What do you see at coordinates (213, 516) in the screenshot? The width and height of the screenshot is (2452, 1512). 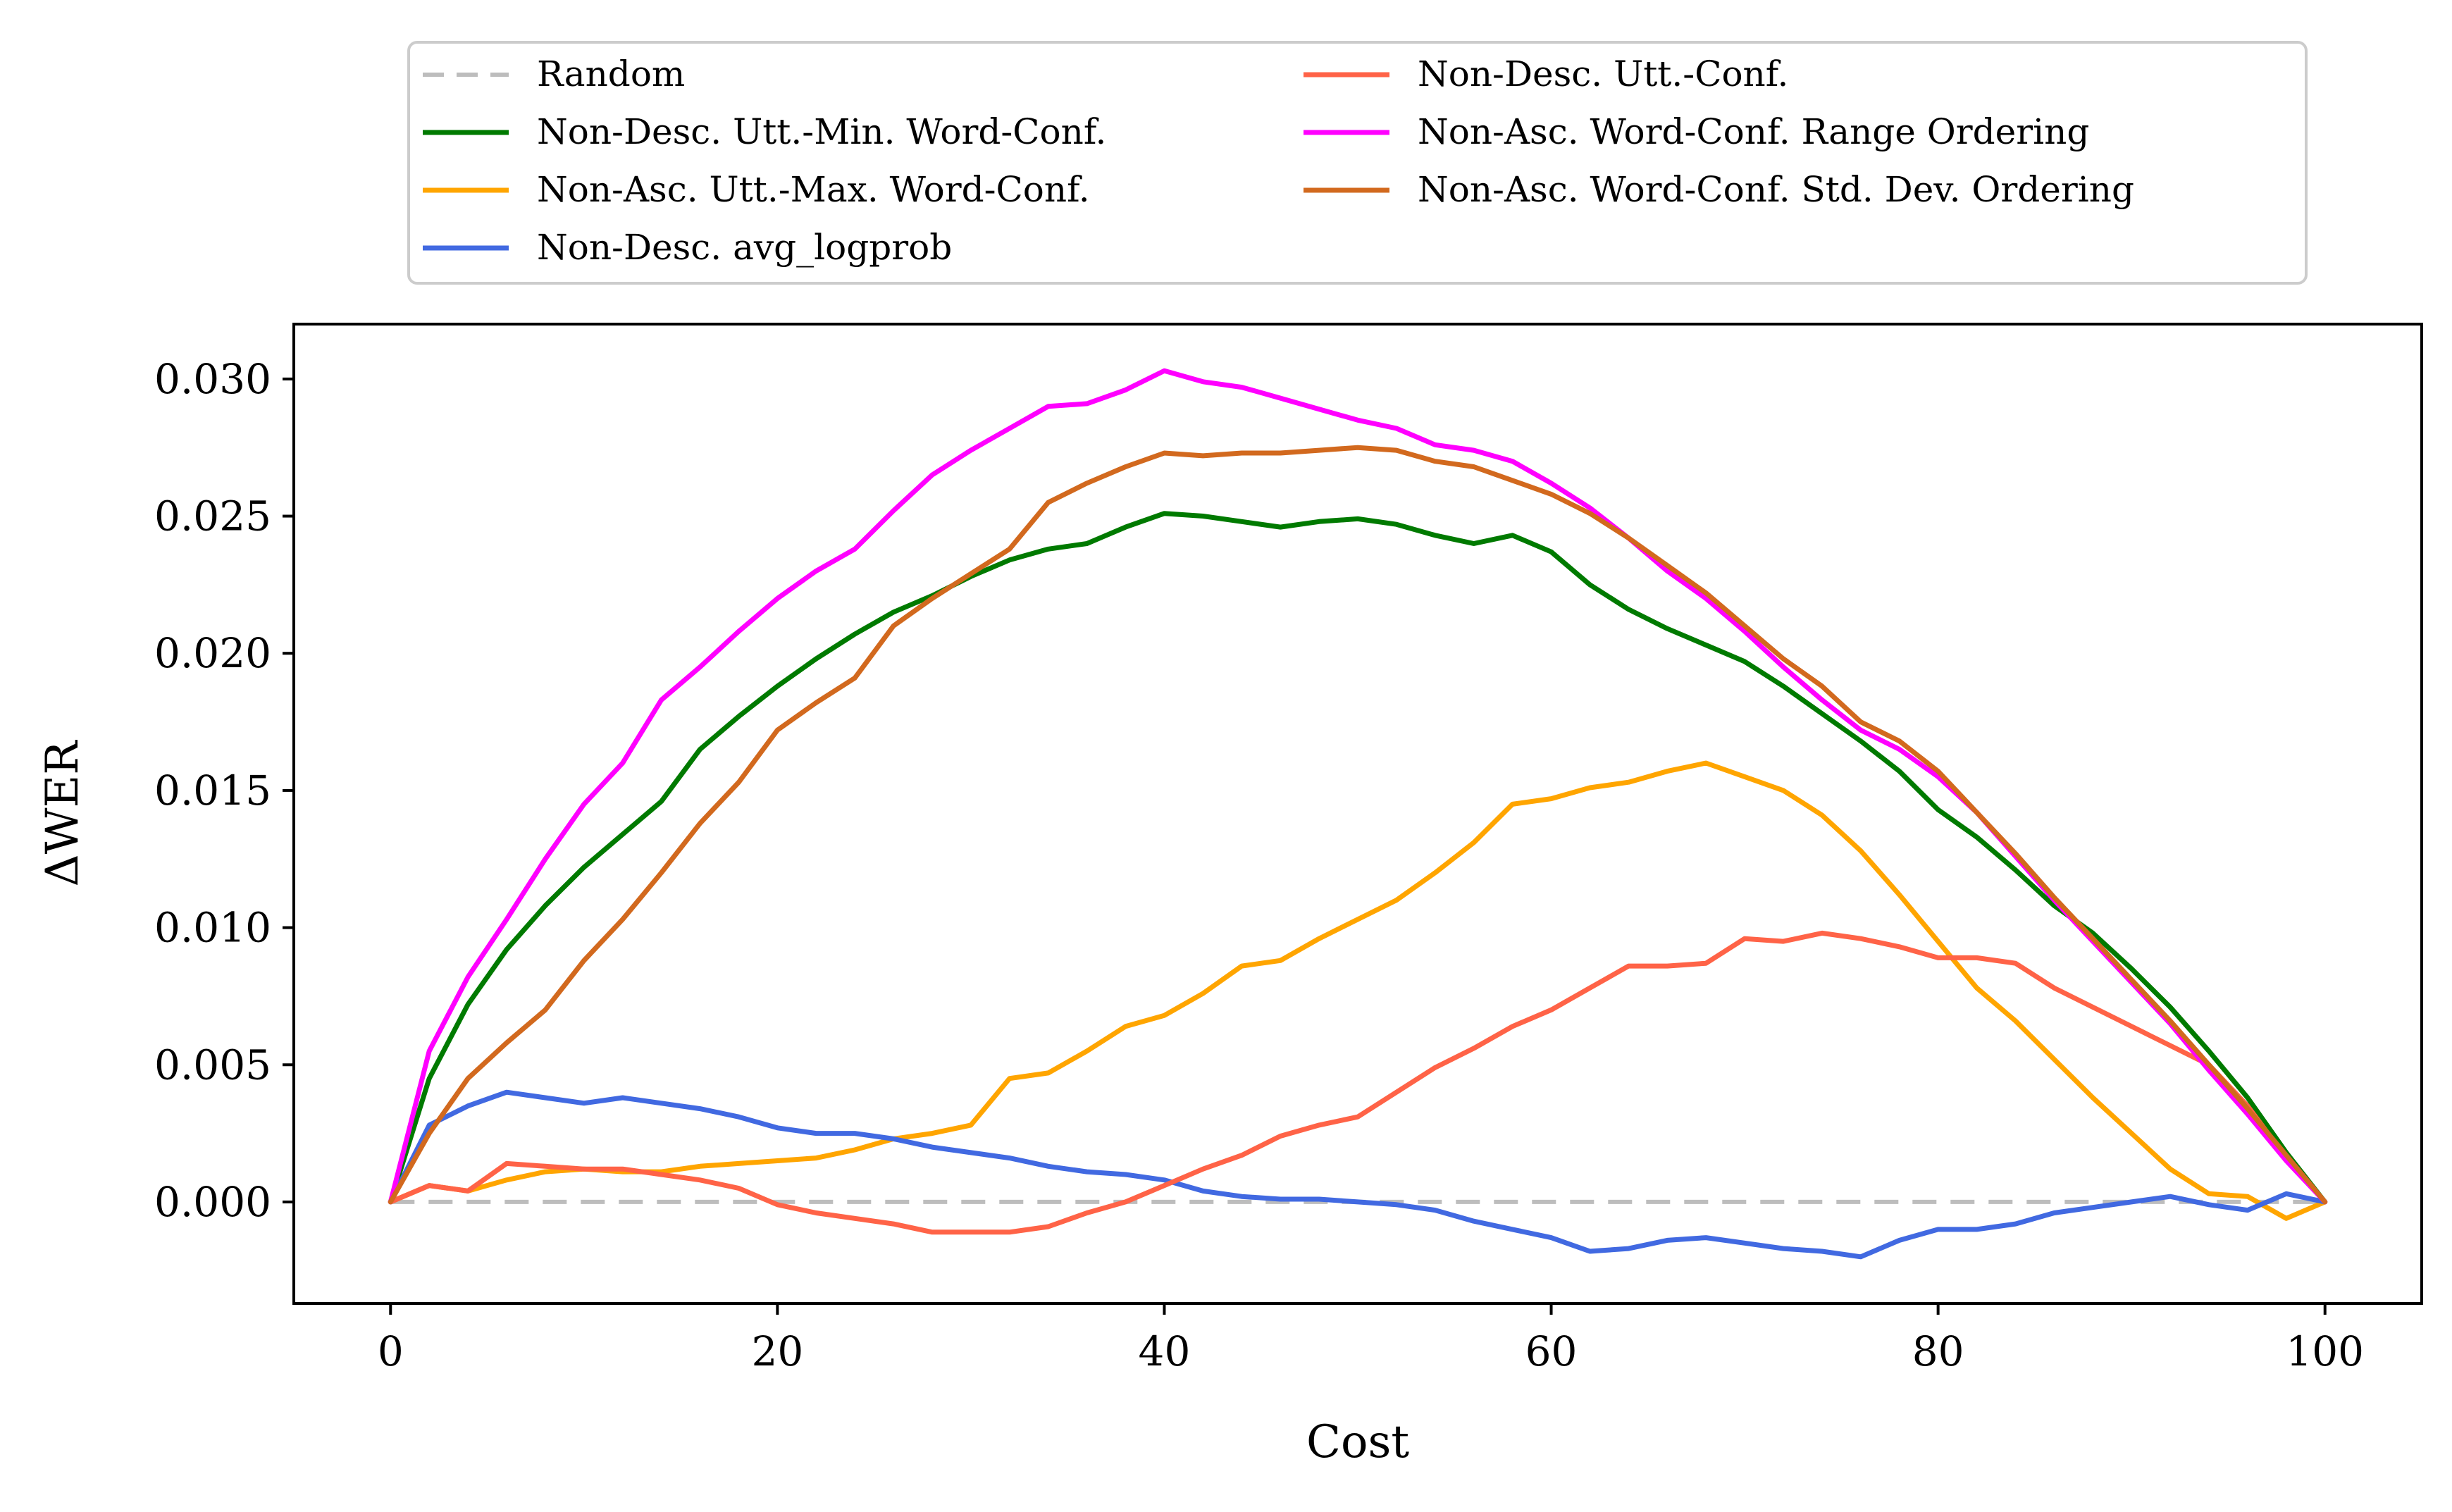 I see `y-tick-label: 0.025` at bounding box center [213, 516].